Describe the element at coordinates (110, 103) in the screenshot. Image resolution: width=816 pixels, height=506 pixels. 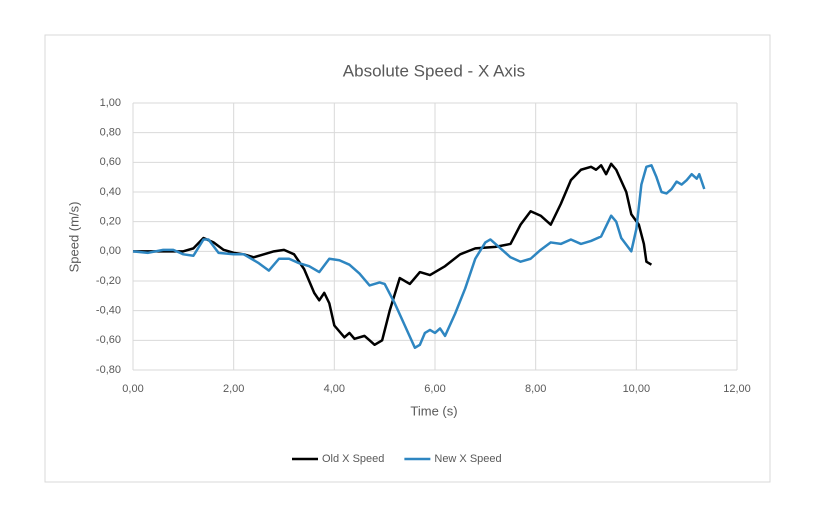
I see `y-tick-label: 1,00` at that location.